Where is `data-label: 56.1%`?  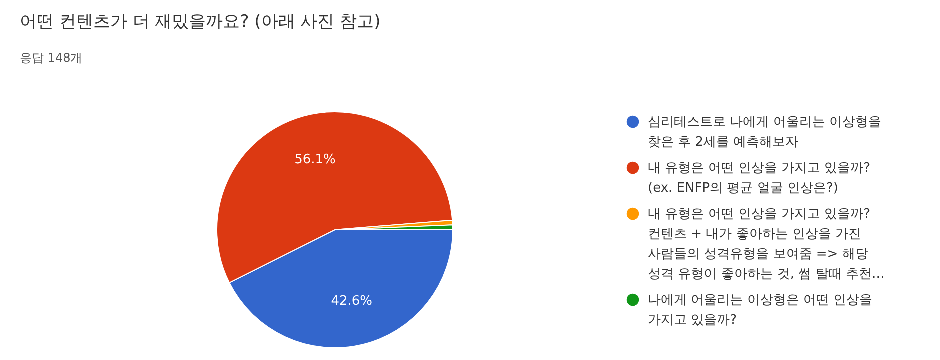
data-label: 56.1% is located at coordinates (315, 160).